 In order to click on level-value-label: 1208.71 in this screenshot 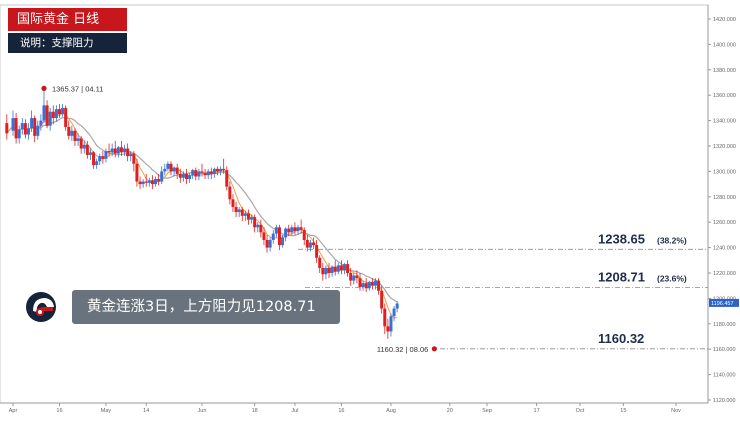, I will do `click(621, 276)`.